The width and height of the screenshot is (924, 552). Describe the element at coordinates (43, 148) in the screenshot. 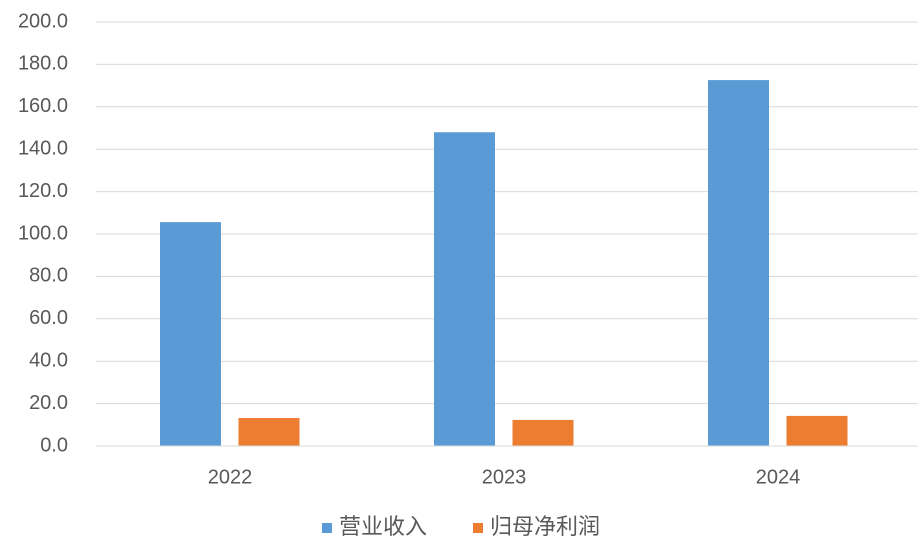

I see `y-tick-label: 140.0` at that location.